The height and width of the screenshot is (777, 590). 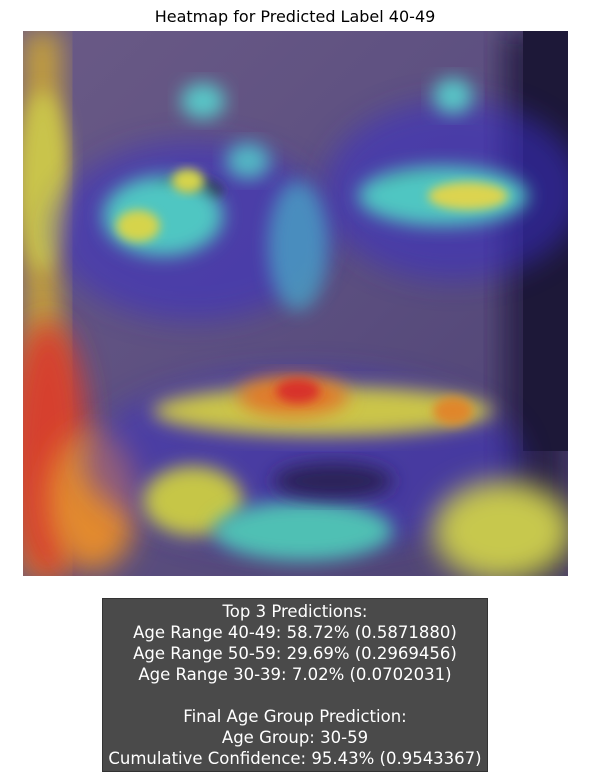 What do you see at coordinates (295, 695) in the screenshot?
I see `spacer` at bounding box center [295, 695].